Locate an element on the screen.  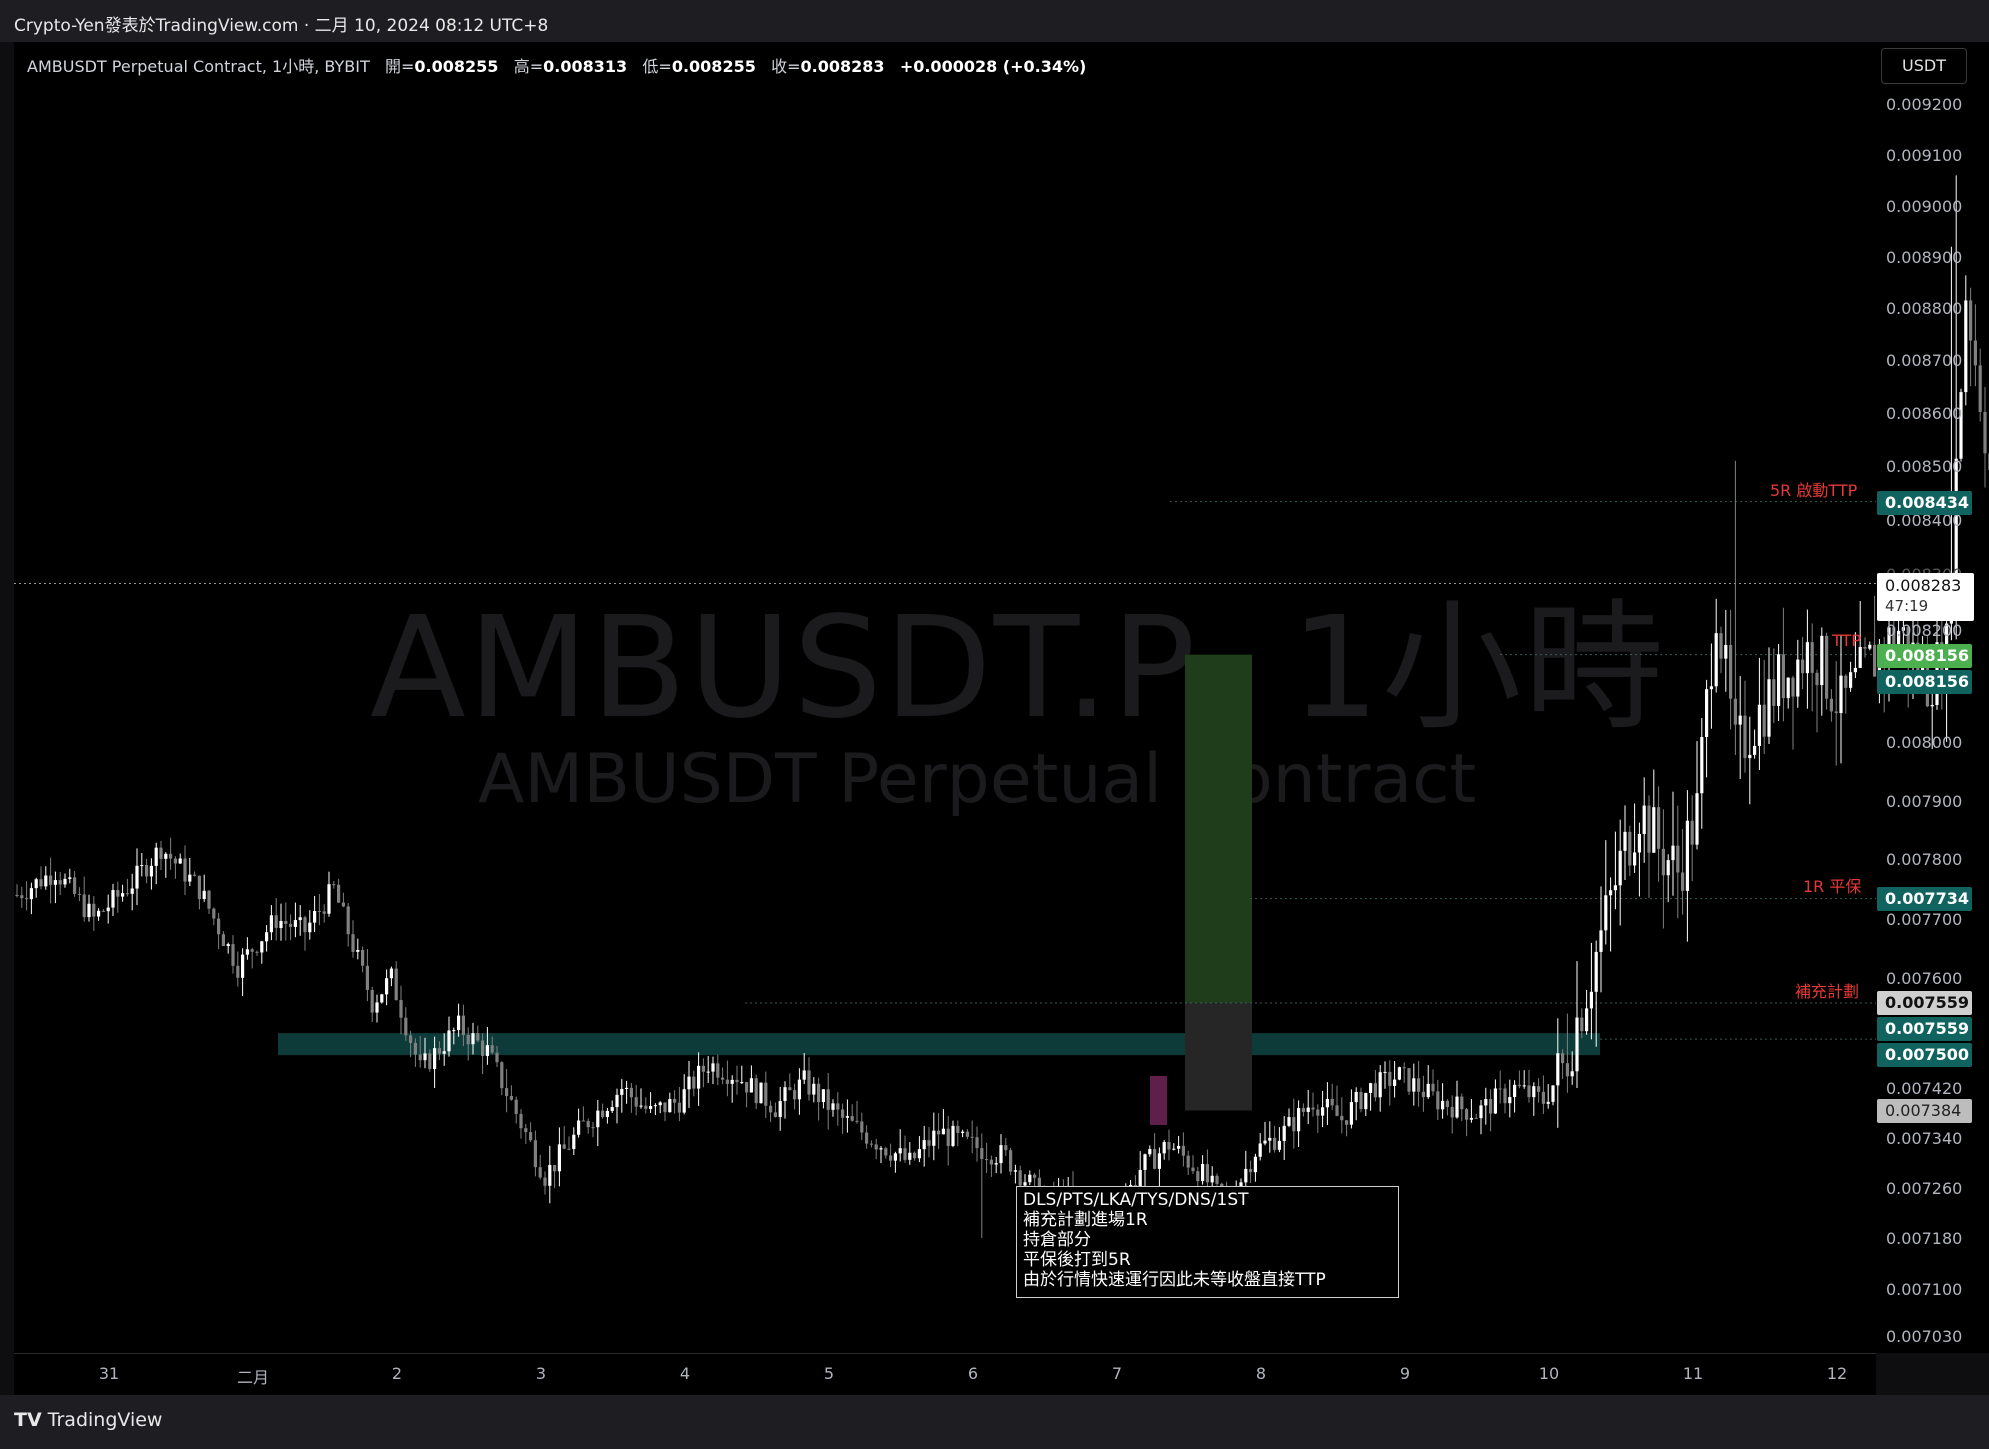
tradingview-logo: TV TradingView is located at coordinates (88, 1420).